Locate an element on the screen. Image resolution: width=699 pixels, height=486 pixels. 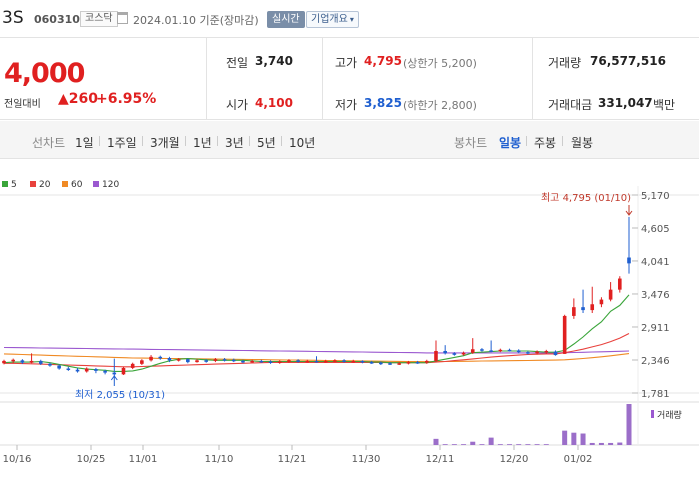
legend-ma5: 5 is located at coordinates (9, 185).